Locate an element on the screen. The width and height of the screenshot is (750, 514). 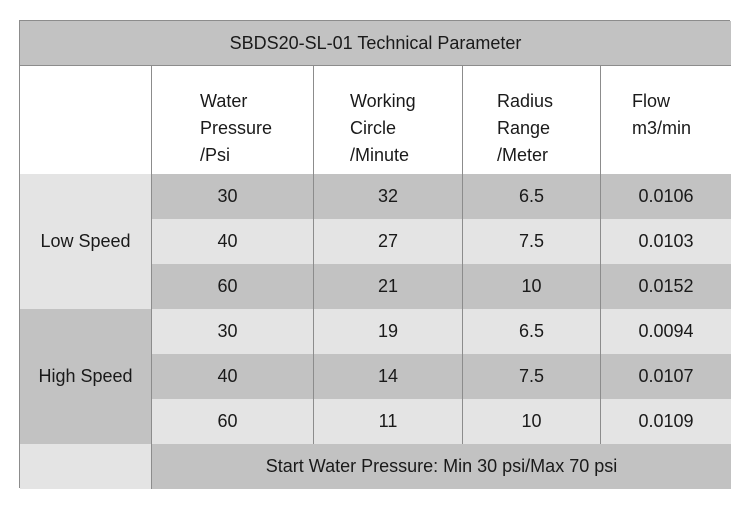
group-label-low-speed: Low Speed is located at coordinates (85, 241).